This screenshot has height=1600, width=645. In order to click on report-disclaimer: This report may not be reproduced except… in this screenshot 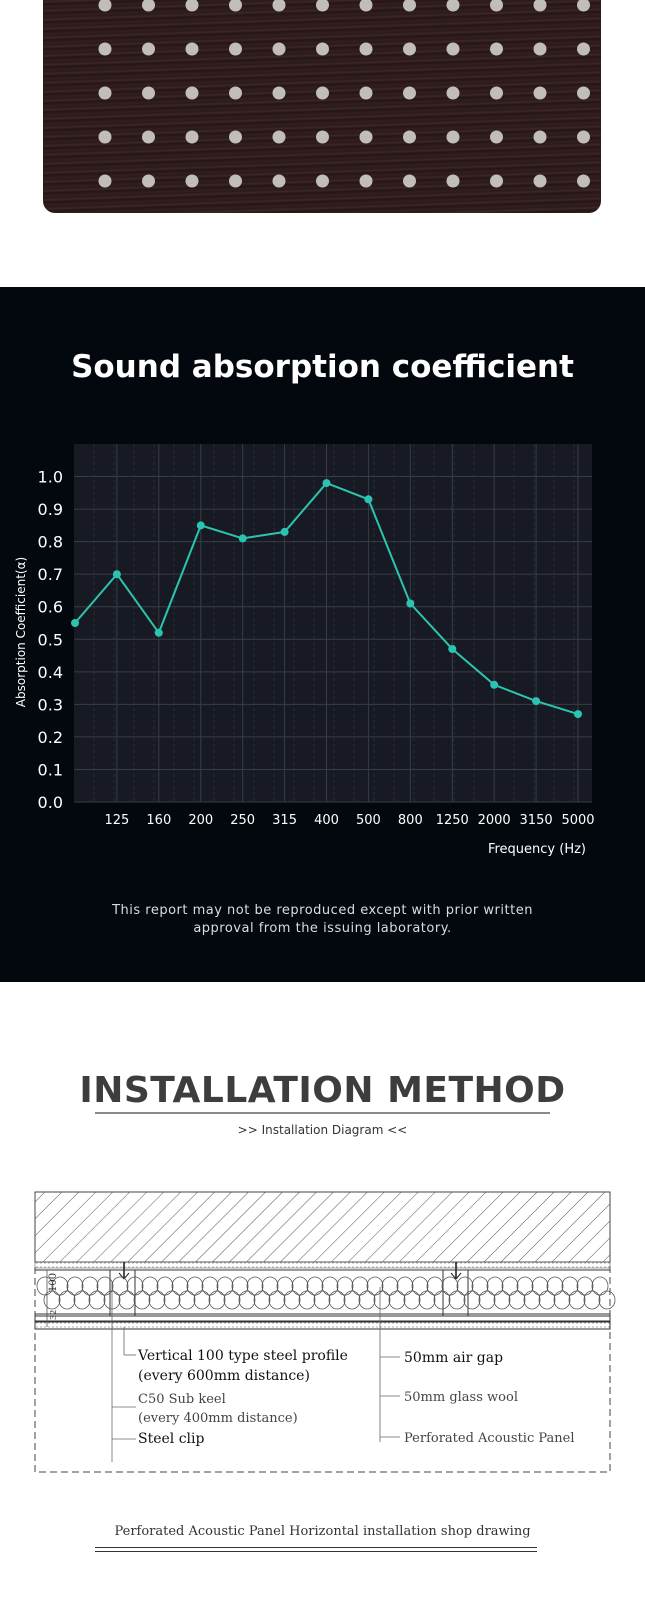, I will do `click(322, 920)`.